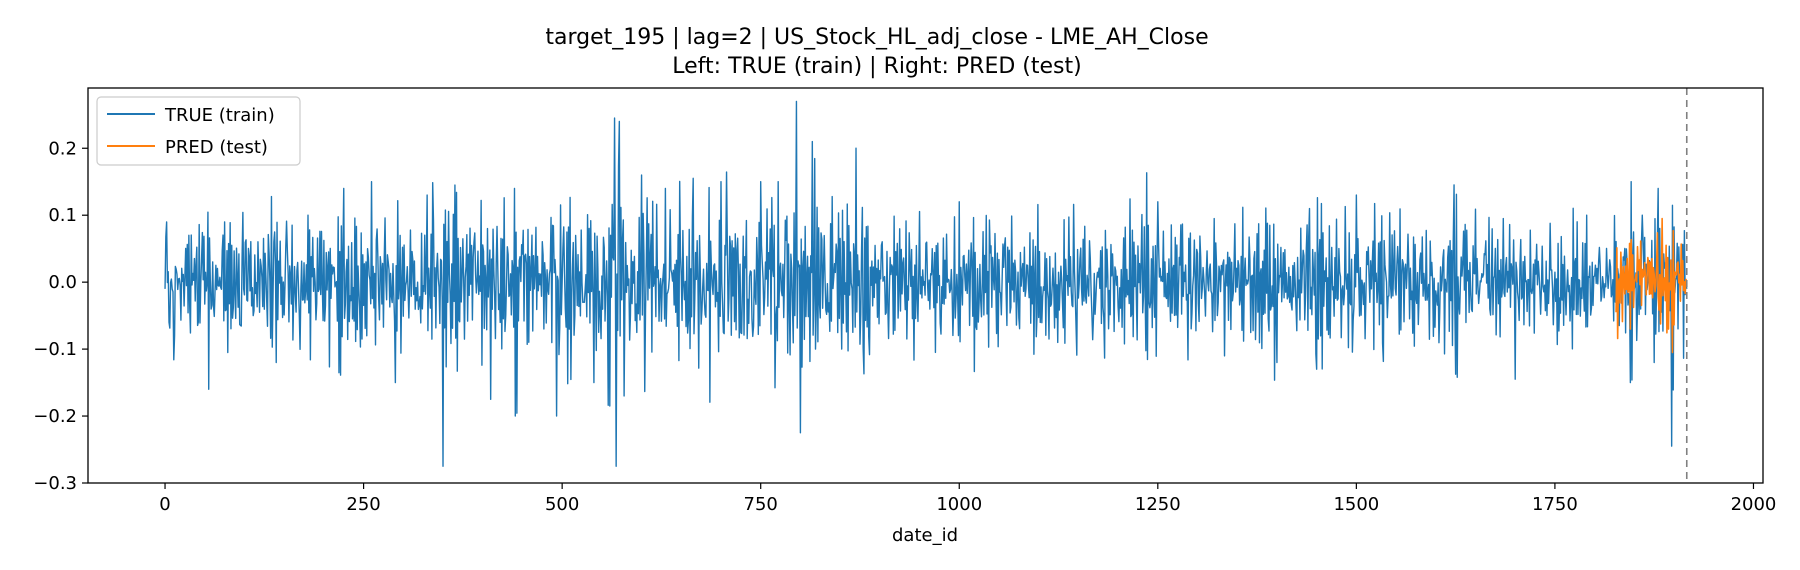 The width and height of the screenshot is (1800, 570). What do you see at coordinates (363, 504) in the screenshot?
I see `x-tick-label: 250` at bounding box center [363, 504].